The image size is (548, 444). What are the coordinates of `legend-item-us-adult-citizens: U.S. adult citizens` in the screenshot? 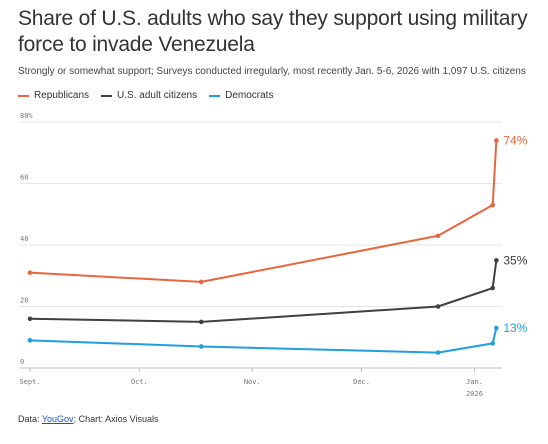 It's located at (149, 95).